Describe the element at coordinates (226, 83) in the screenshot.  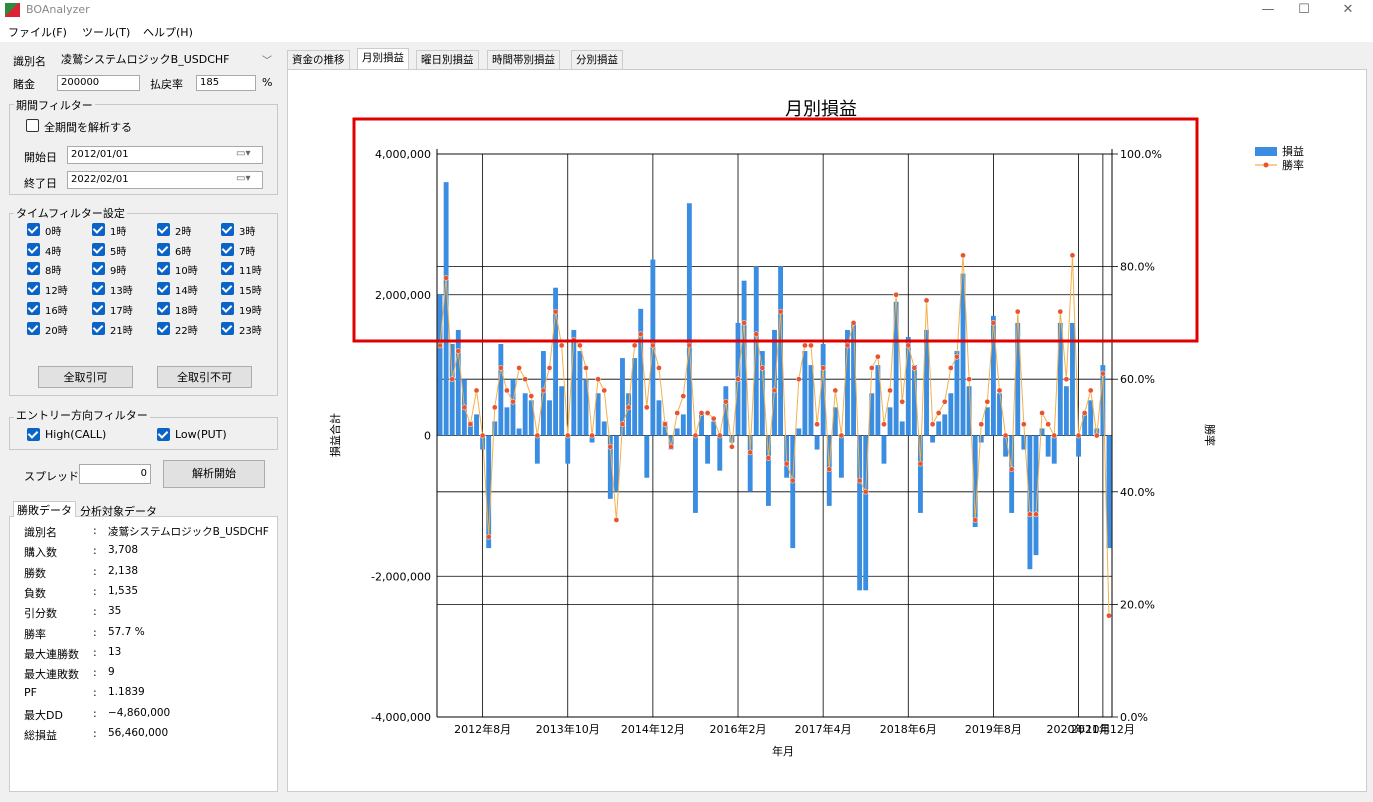
I see `payout-input: 185` at that location.